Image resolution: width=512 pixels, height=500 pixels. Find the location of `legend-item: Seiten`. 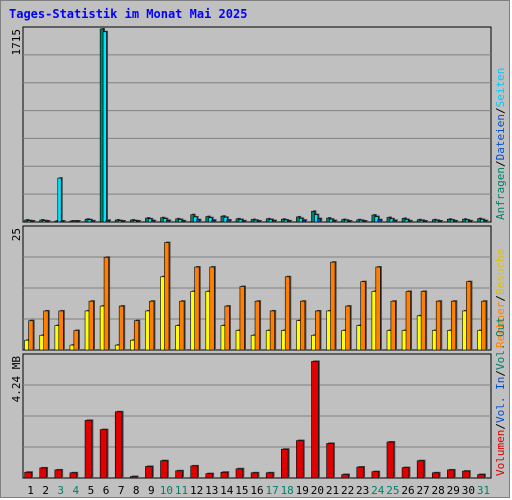

legend-item: Seiten is located at coordinates (500, 88).